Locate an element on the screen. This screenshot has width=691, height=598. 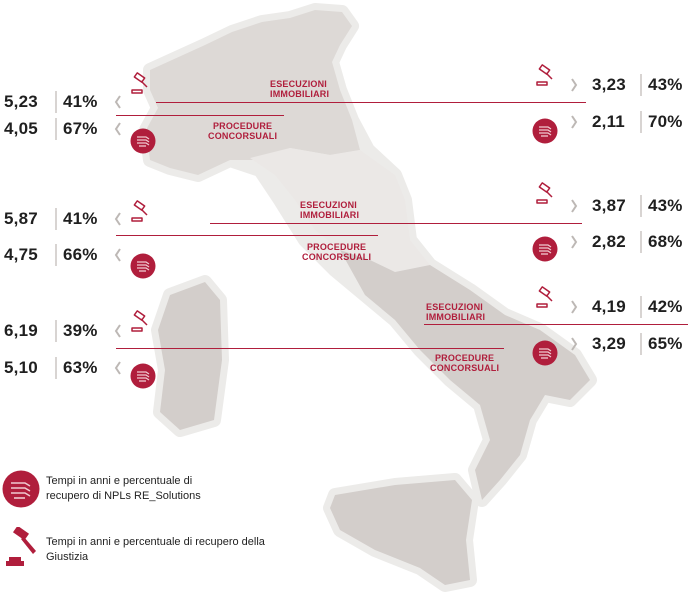
legend-gavel-icon is located at coordinates (21, 546).